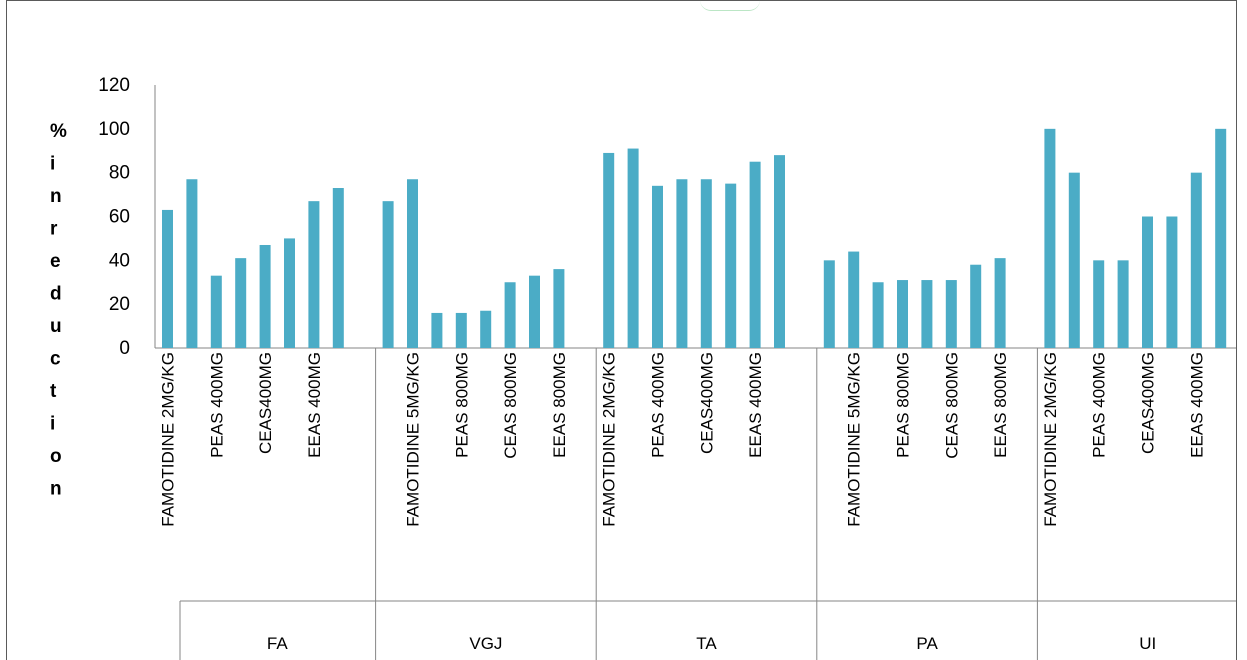 The width and height of the screenshot is (1247, 660). Describe the element at coordinates (124, 348) in the screenshot. I see `y-tick-label: 0` at that location.